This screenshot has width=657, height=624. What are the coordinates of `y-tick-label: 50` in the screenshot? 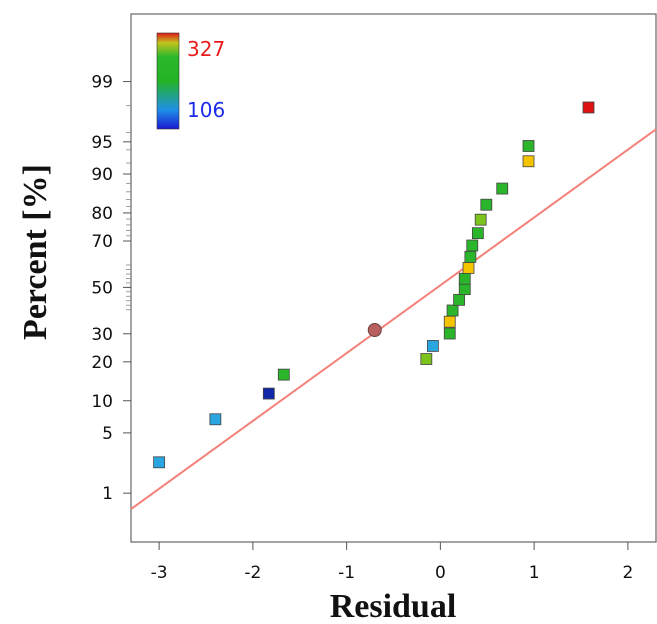 It's located at (102, 288).